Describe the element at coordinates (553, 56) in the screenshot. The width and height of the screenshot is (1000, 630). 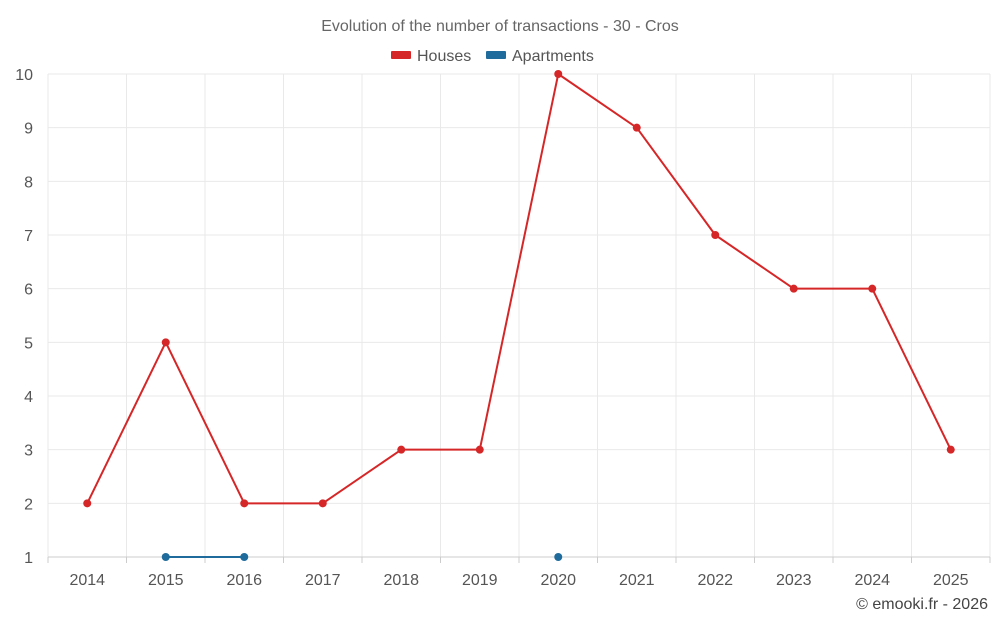
I see `legend-label-apartments: Apartments` at that location.